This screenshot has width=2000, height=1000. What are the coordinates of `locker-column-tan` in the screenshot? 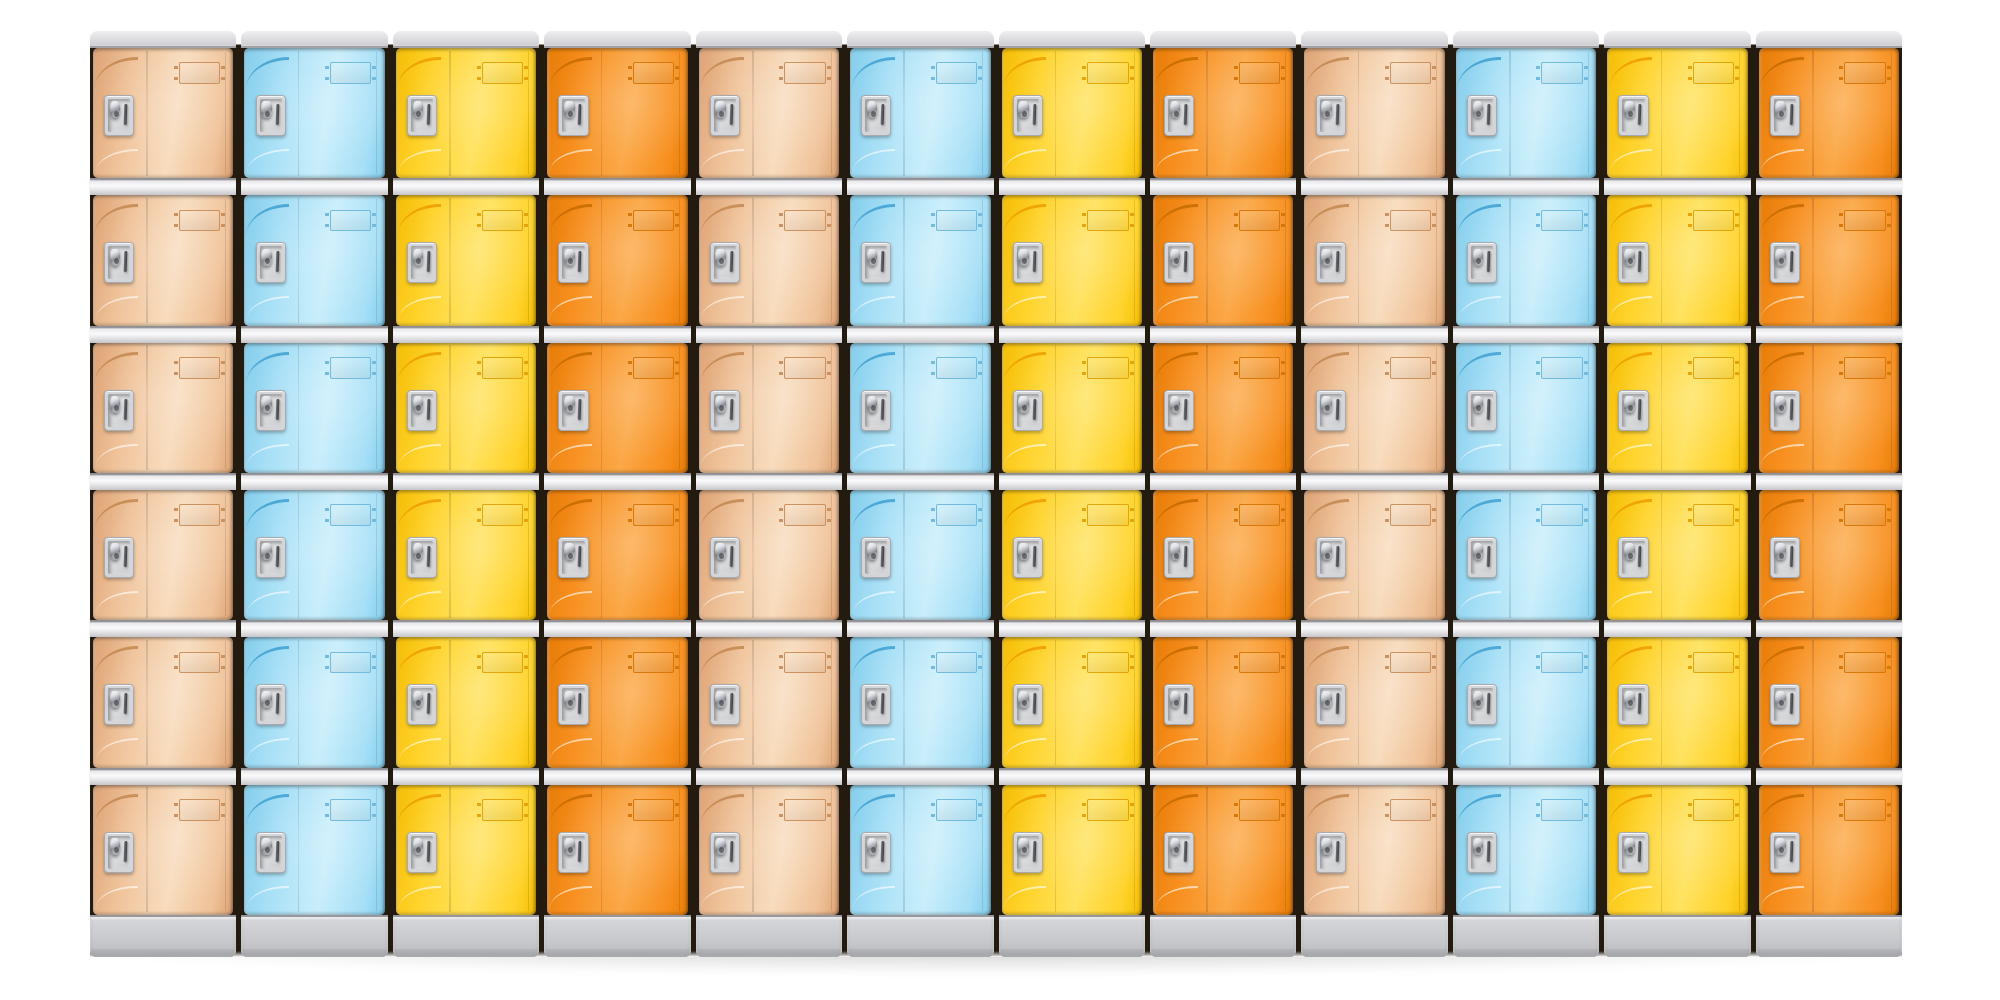 It's located at (163, 493).